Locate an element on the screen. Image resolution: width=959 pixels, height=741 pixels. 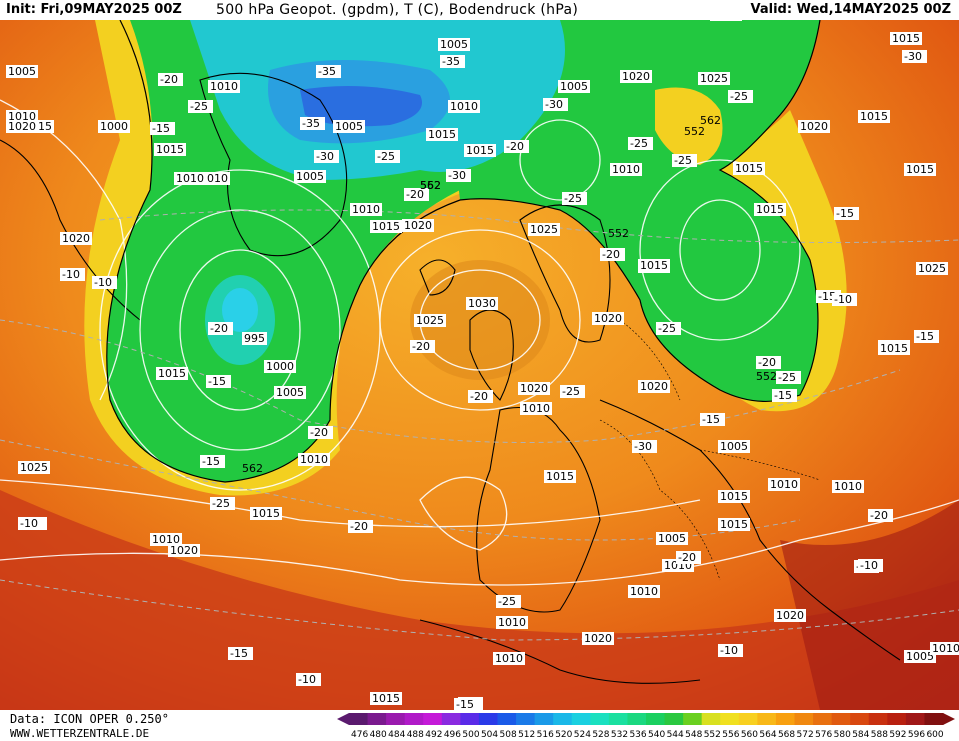
valid-time: Valid: Wed,14MAY2025 00Z is located at coordinates (850, 9).